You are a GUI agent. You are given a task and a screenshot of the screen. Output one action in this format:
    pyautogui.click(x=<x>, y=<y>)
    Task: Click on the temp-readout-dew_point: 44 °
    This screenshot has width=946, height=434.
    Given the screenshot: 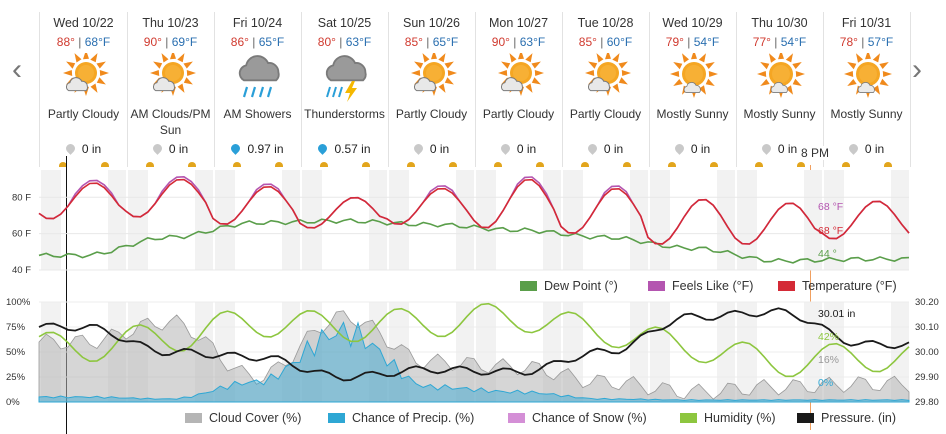 What is the action you would take?
    pyautogui.click(x=827, y=254)
    